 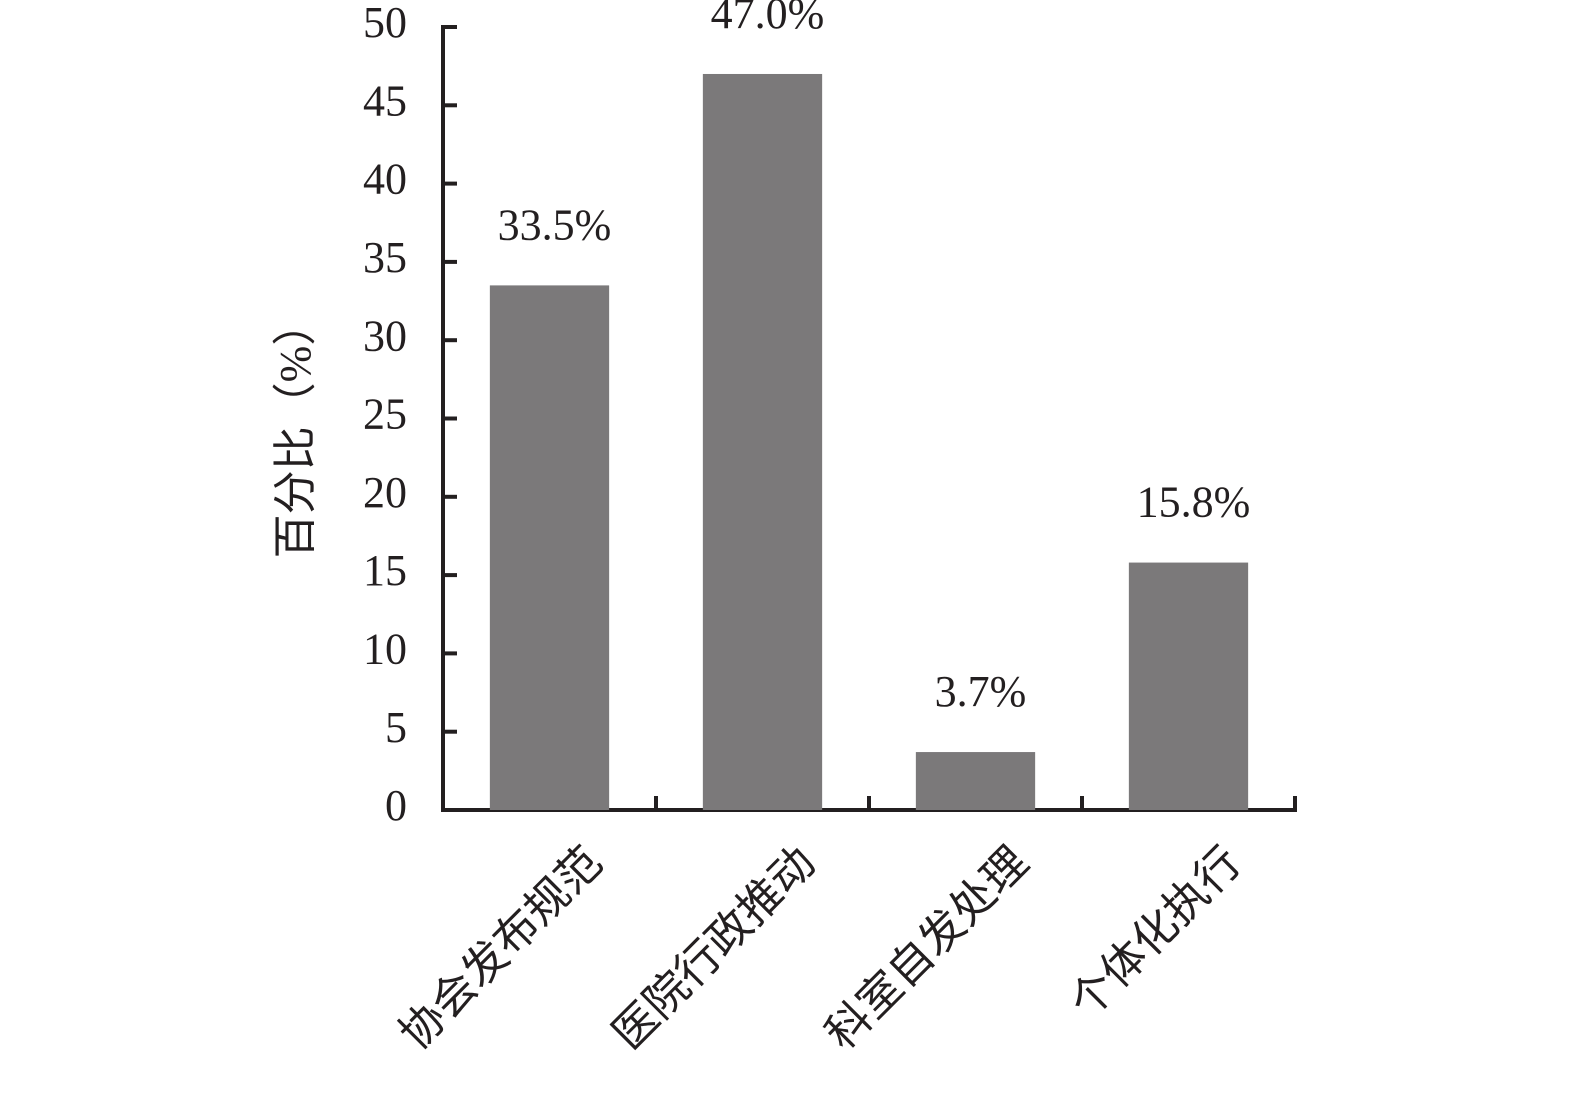 What do you see at coordinates (1155, 933) in the screenshot?
I see `x-tick-label: 个体化执行` at bounding box center [1155, 933].